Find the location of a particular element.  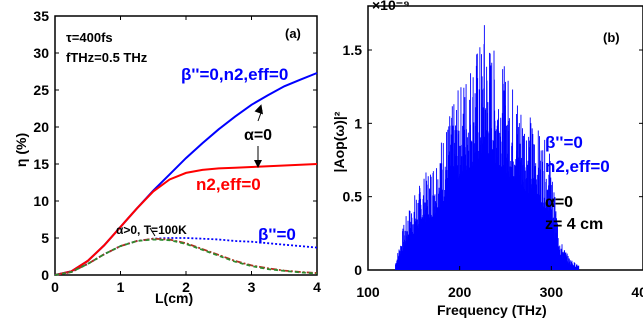

b-exponent: ×10⁻⁹ is located at coordinates (391, 6).